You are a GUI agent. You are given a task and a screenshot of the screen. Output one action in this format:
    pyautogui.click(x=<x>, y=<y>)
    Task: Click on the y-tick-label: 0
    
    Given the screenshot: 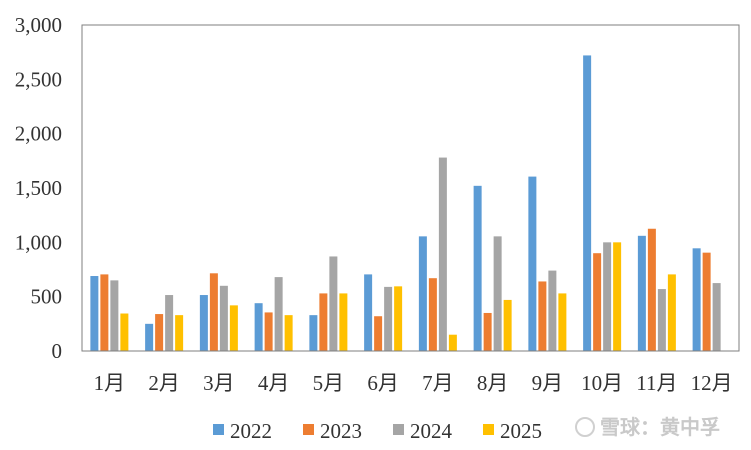 What is the action you would take?
    pyautogui.click(x=57, y=351)
    